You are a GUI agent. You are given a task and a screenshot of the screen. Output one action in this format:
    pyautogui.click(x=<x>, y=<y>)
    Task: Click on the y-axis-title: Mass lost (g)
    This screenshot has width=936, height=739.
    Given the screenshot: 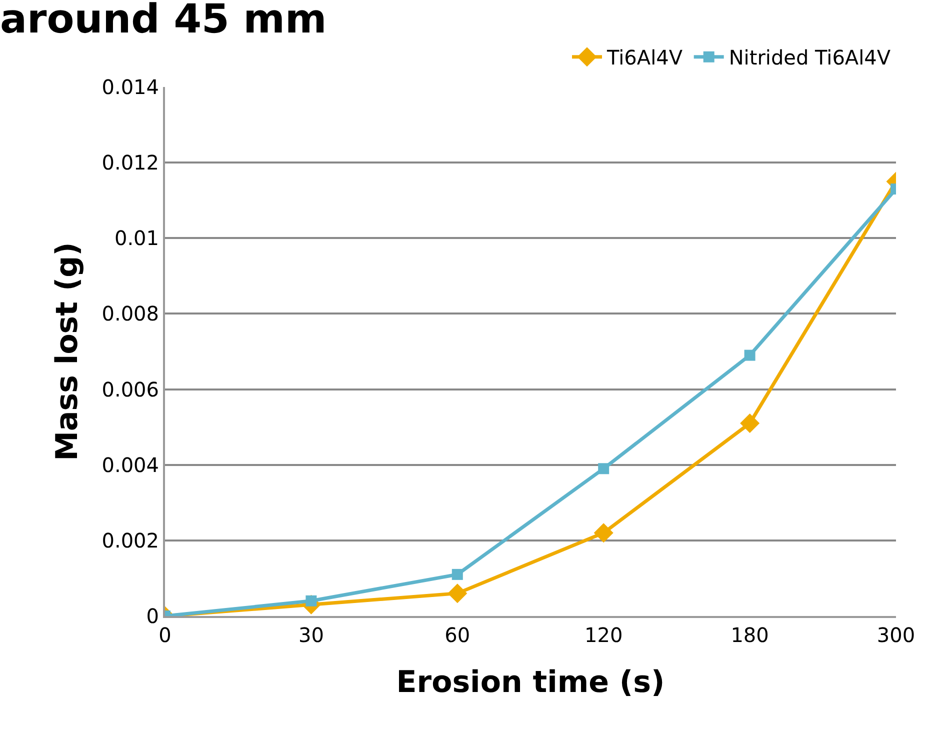 What is the action you would take?
    pyautogui.click(x=68, y=351)
    